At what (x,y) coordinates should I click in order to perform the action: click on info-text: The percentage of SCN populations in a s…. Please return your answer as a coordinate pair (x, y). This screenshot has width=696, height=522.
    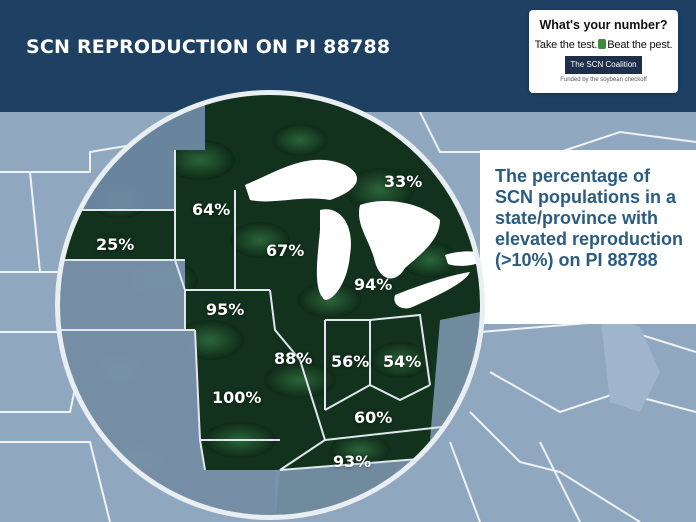
    Looking at the image, I should click on (589, 218).